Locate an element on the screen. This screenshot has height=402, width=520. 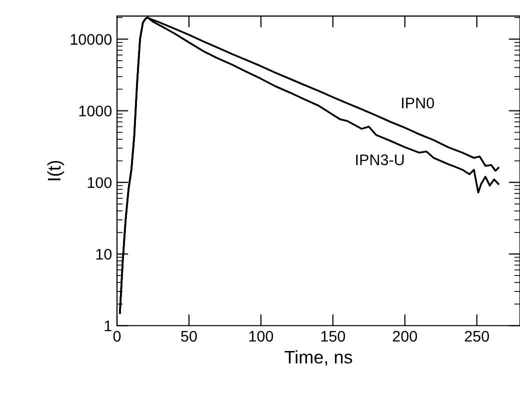
y-tick-label: 10000 is located at coordinates (91, 39).